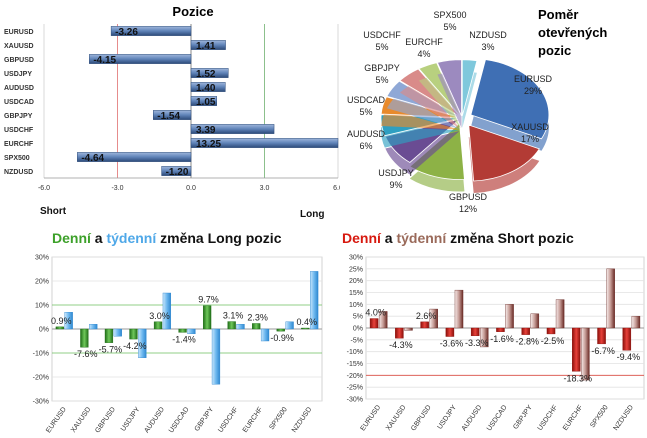 Image resolution: width=647 pixels, height=438 pixels. I want to click on long-y-tick: 0%, so click(44, 330).